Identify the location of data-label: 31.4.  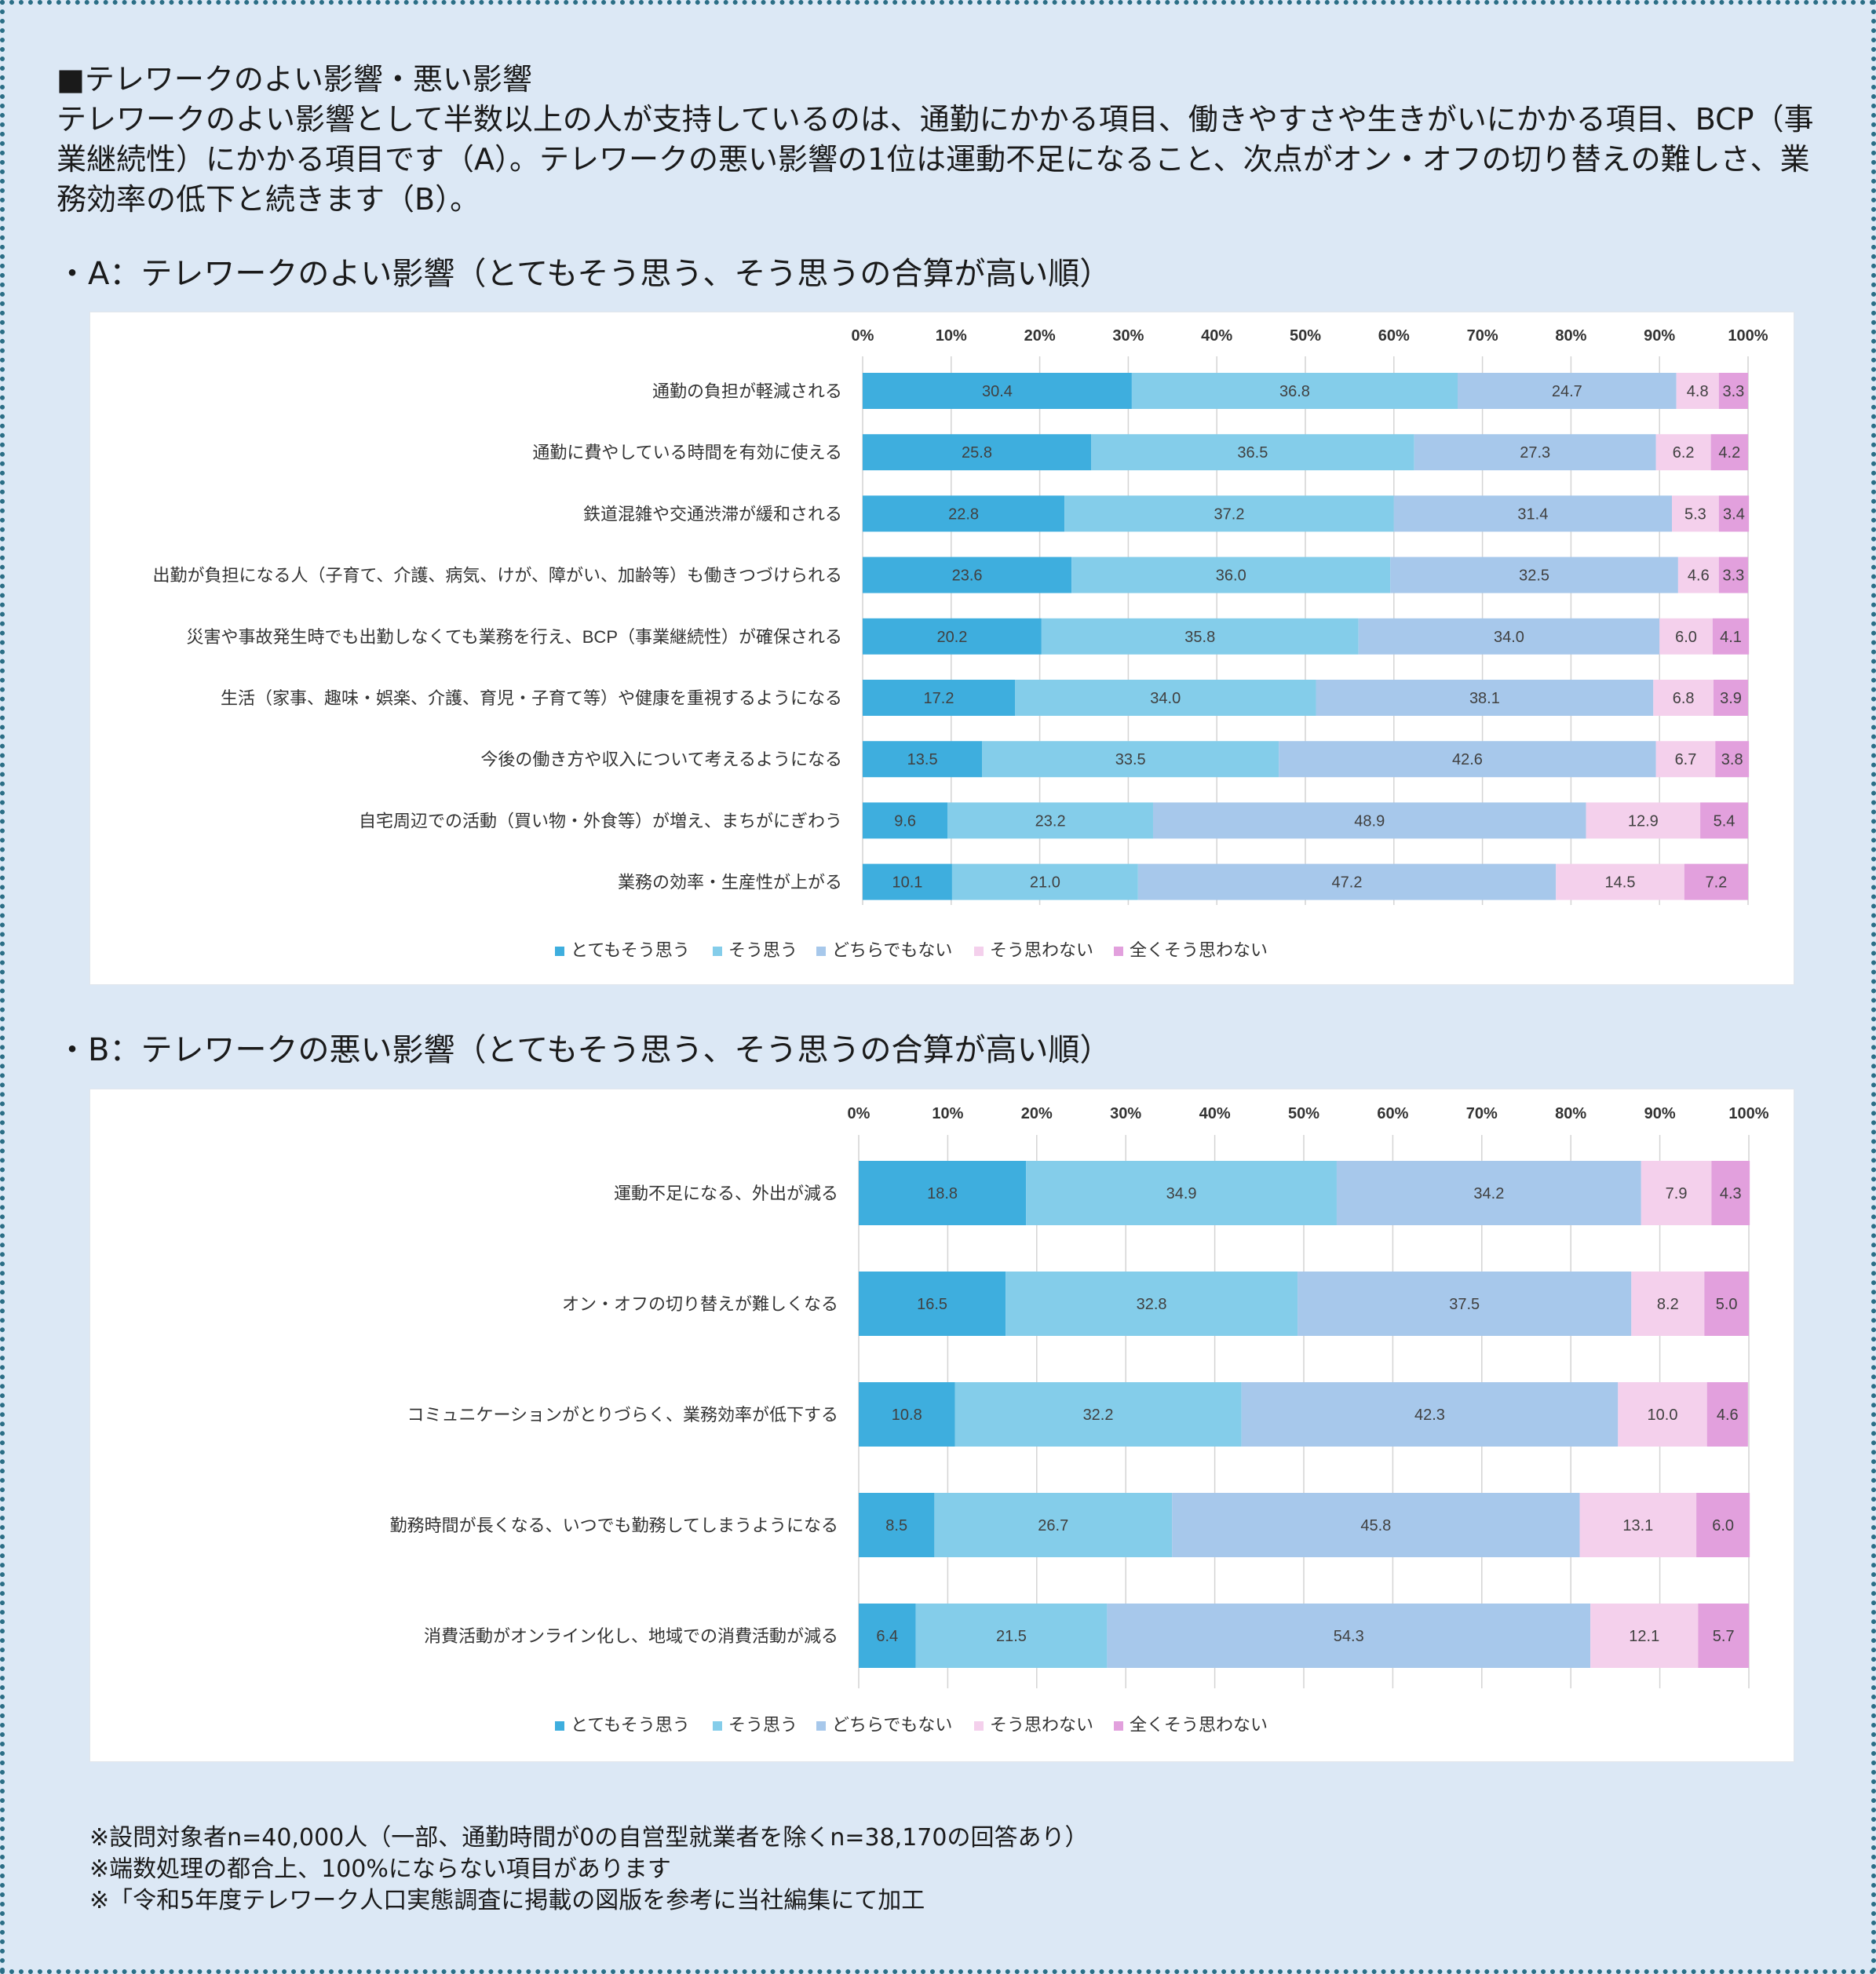
(1532, 514).